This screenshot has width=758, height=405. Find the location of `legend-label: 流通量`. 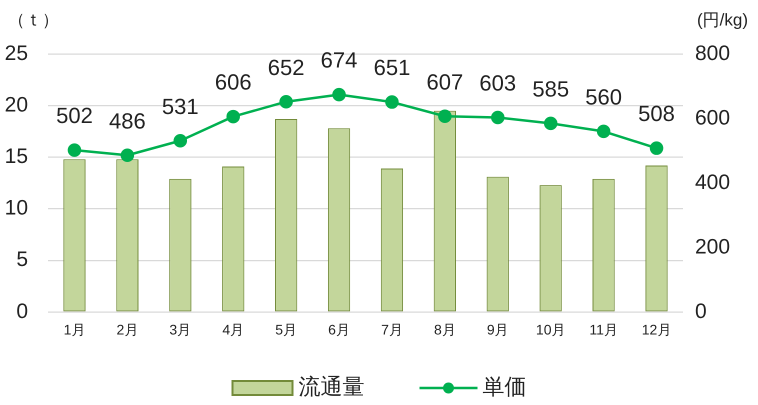

legend-label: 流通量 is located at coordinates (331, 387).